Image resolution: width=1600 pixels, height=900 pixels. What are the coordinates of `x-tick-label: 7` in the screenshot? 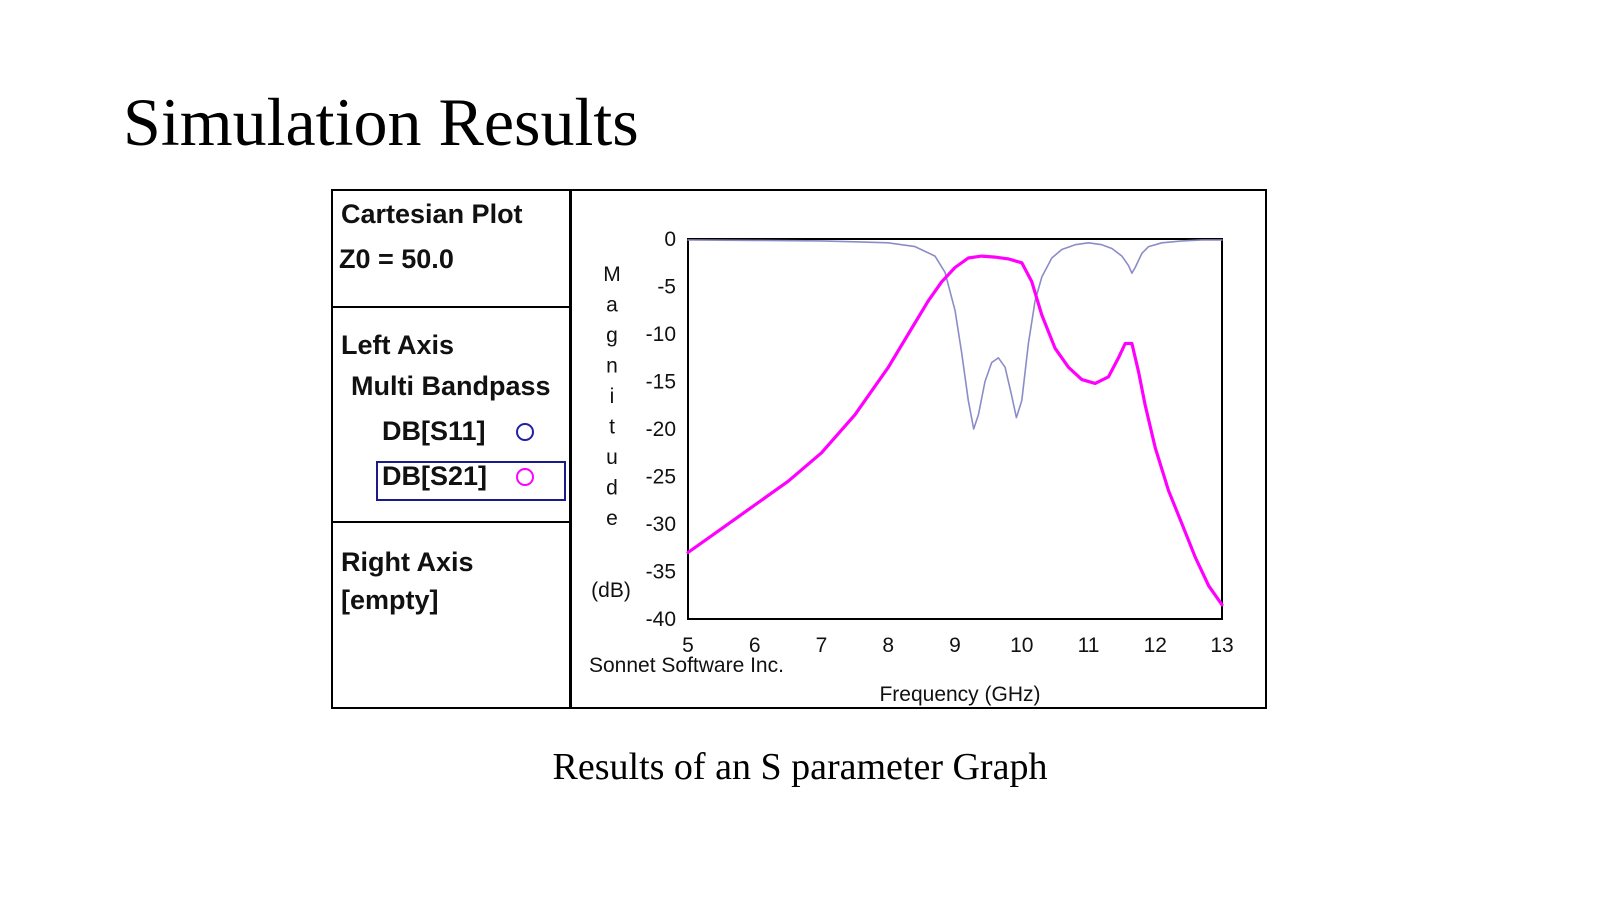 It's located at (822, 645).